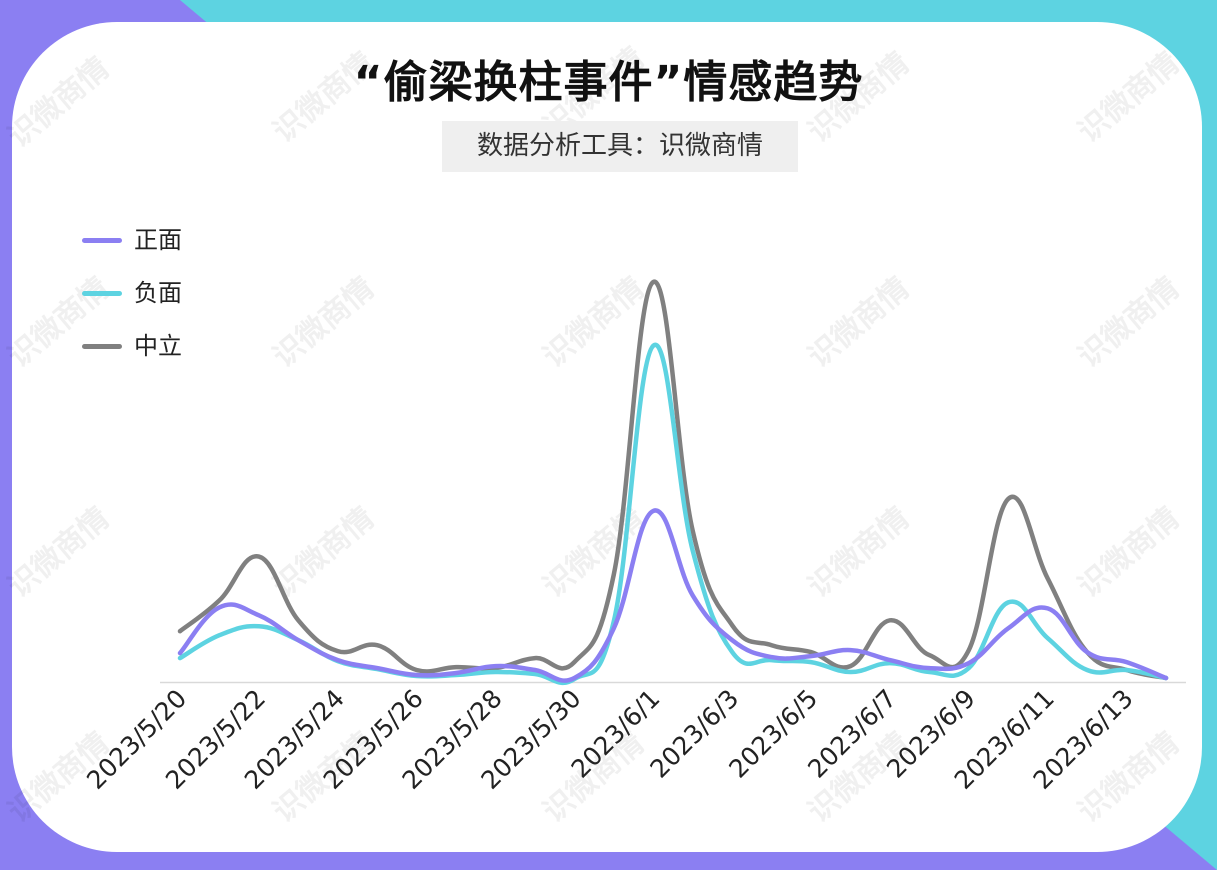  Describe the element at coordinates (158, 346) in the screenshot. I see `legend-label: 中立` at that location.